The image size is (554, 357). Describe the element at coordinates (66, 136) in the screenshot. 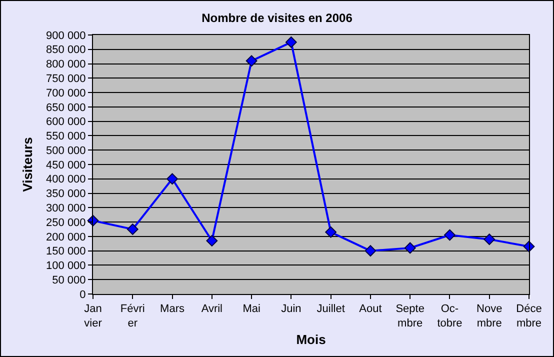

I see `y-tick-label: 550 000` at that location.